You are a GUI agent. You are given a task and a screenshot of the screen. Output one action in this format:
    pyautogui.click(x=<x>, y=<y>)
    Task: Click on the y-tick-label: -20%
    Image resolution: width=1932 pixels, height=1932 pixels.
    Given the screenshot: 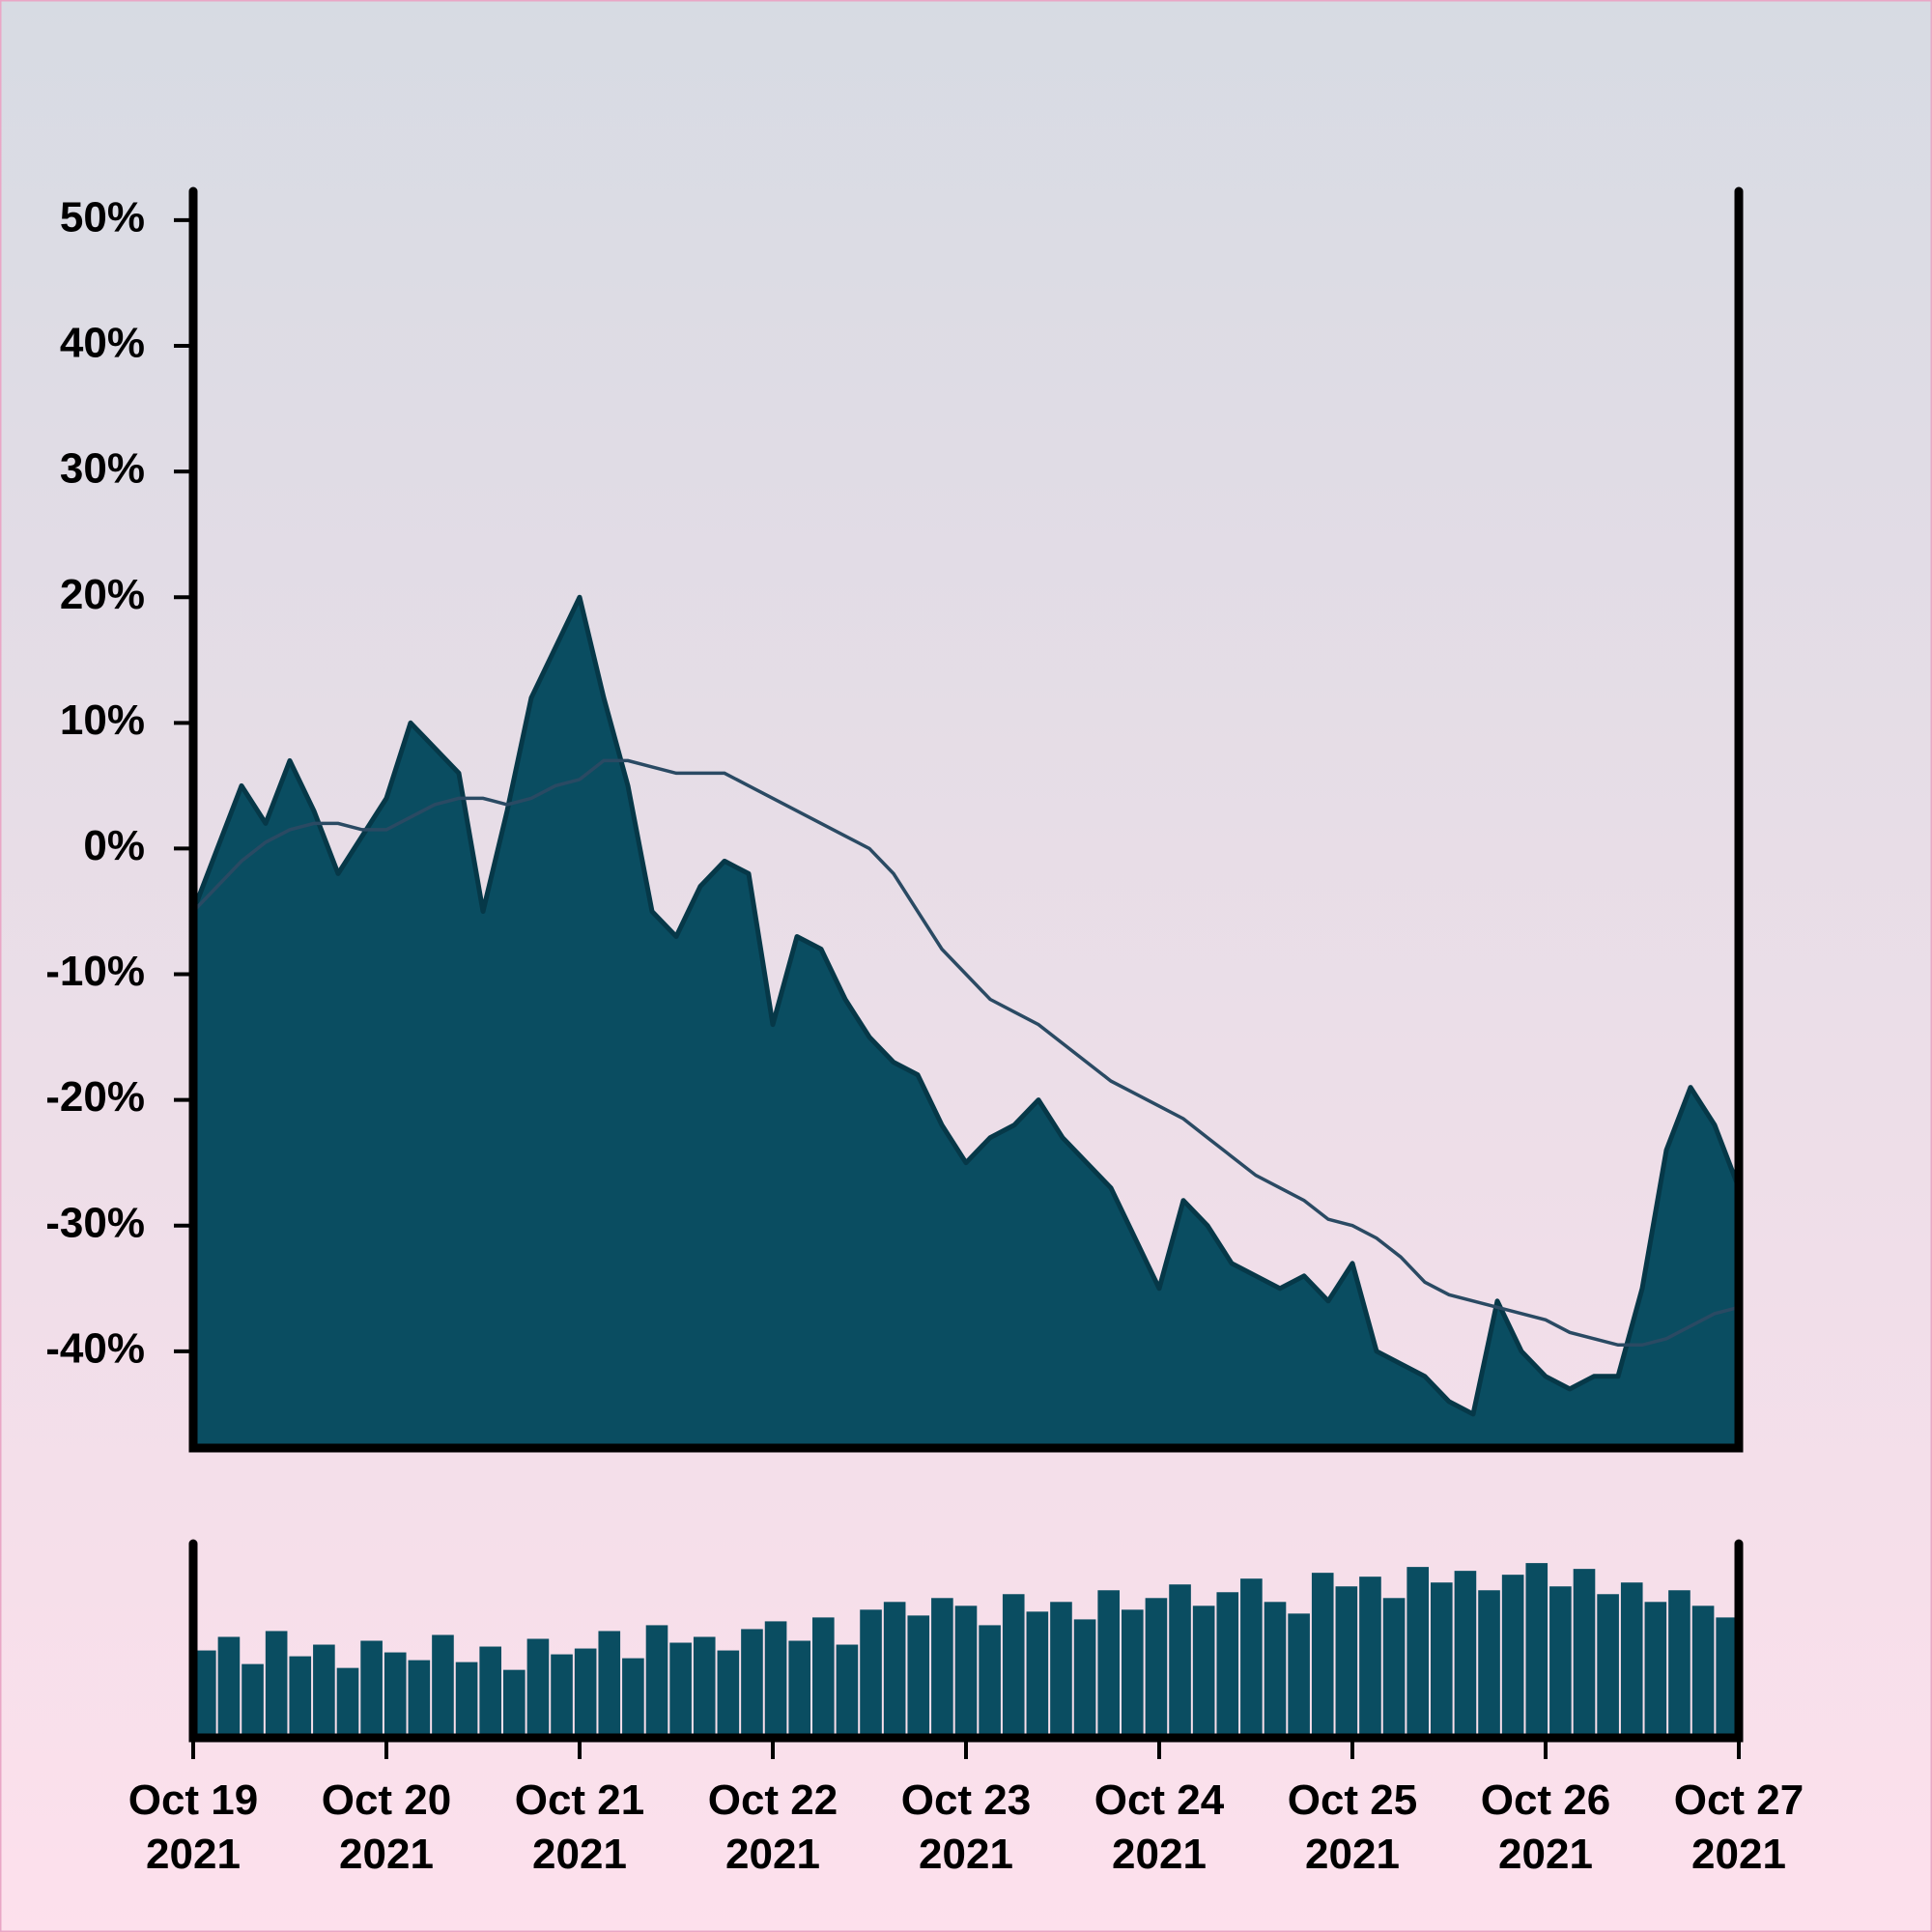 What is the action you would take?
    pyautogui.click(x=95, y=1097)
    